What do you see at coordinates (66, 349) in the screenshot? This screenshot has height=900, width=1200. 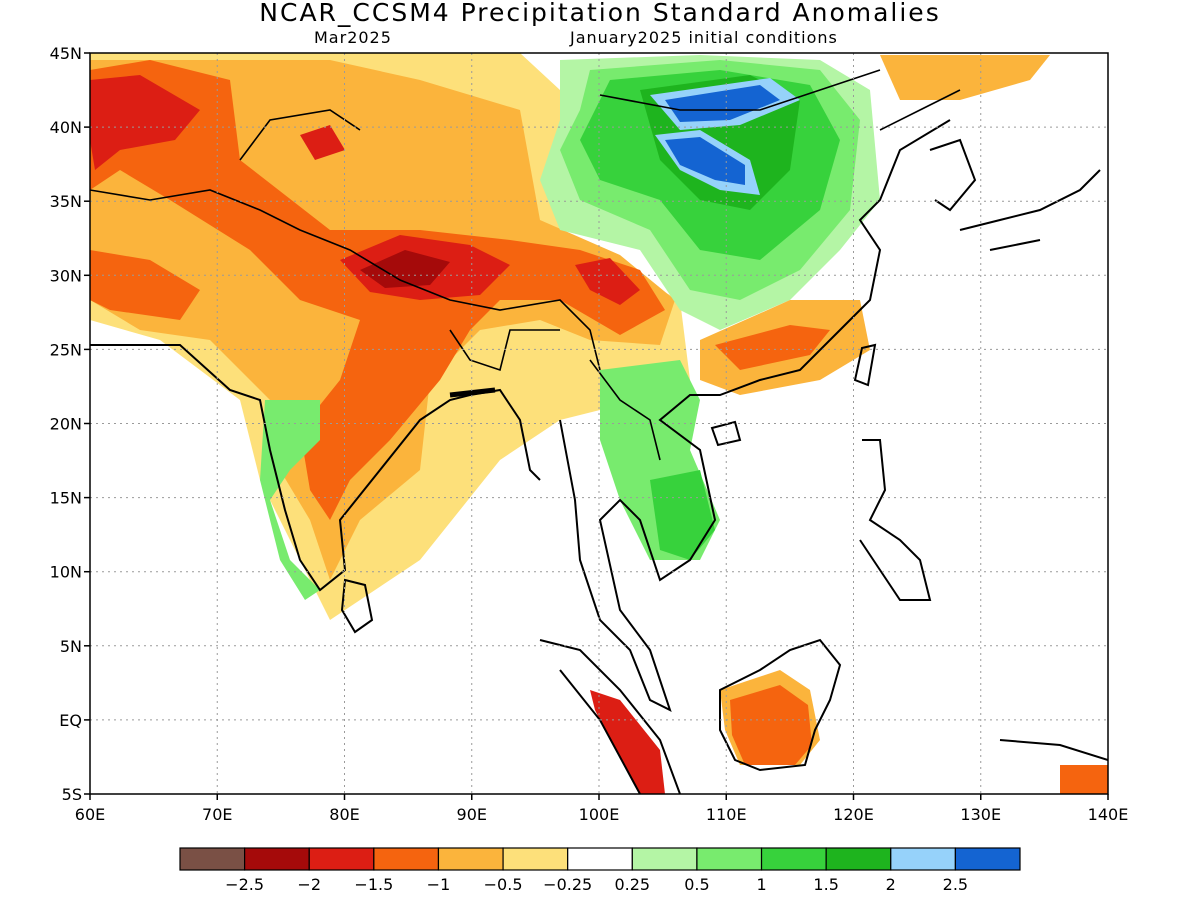 I see `lat-label: 25N` at bounding box center [66, 349].